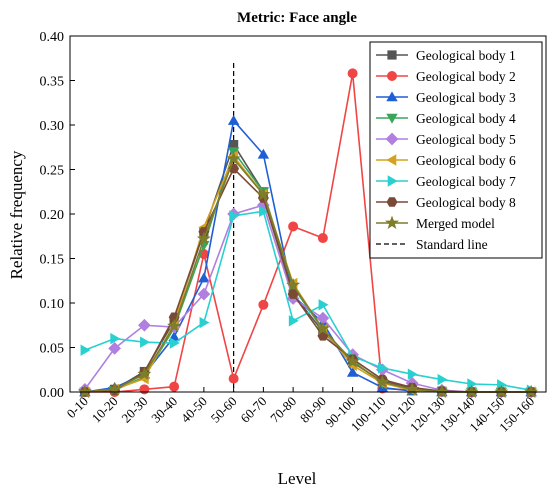 This screenshot has height=491, width=550. I want to click on legend-entry: Geological body 6, so click(446, 160).